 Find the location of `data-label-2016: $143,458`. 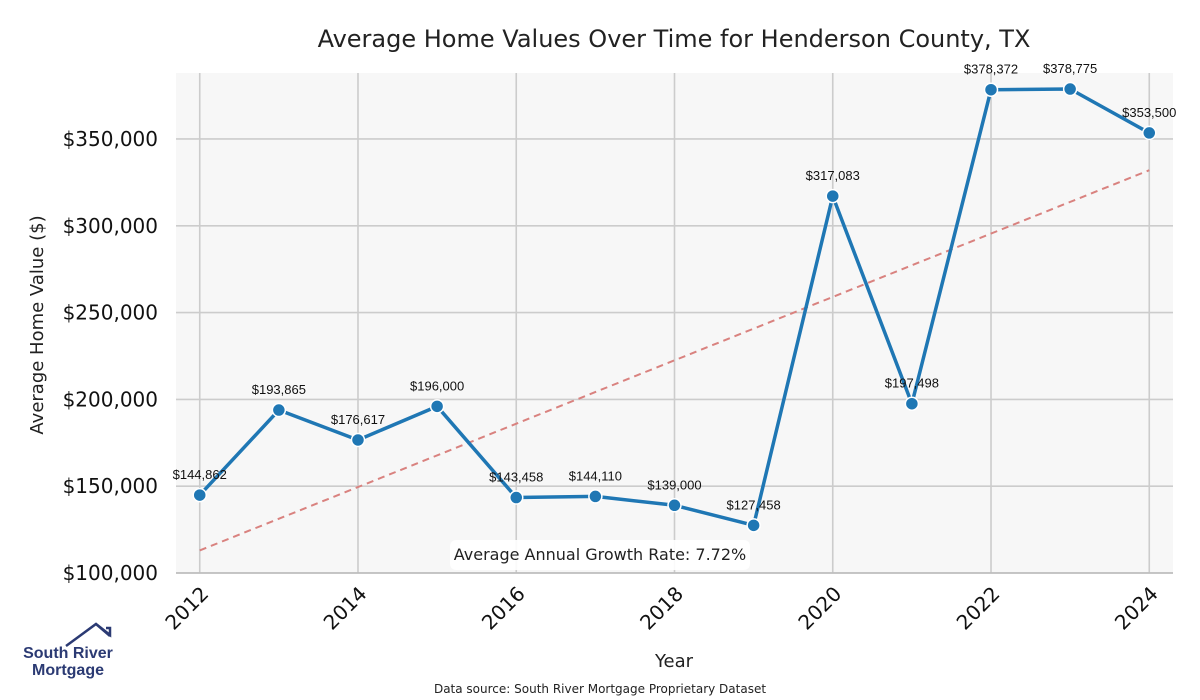

data-label-2016: $143,458 is located at coordinates (516, 477).